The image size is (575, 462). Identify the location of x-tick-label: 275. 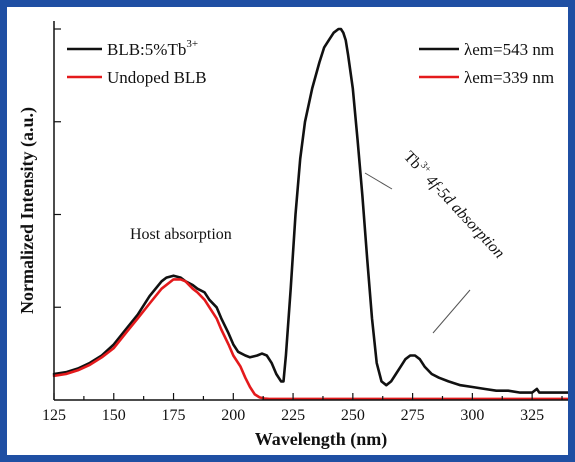
(413, 415).